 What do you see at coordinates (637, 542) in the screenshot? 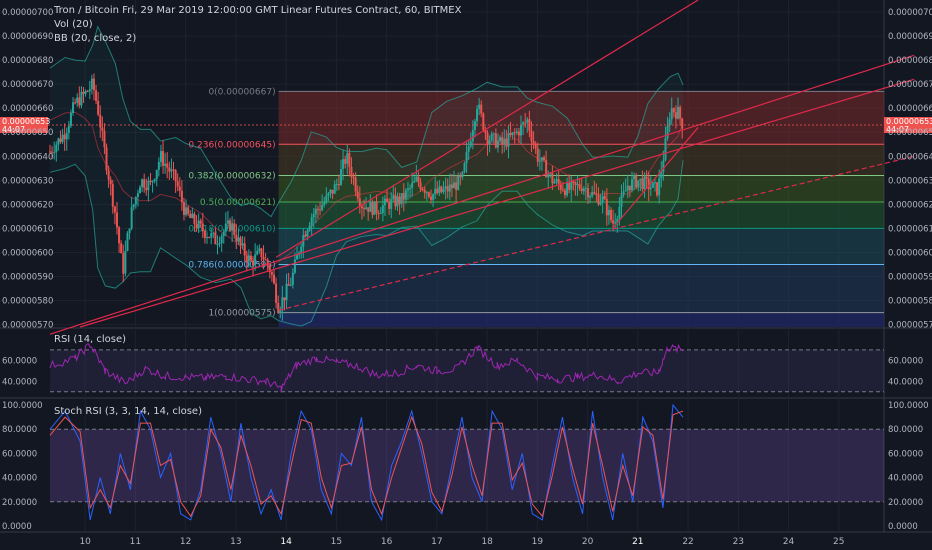
I see `x-tick-label: 21` at bounding box center [637, 542].